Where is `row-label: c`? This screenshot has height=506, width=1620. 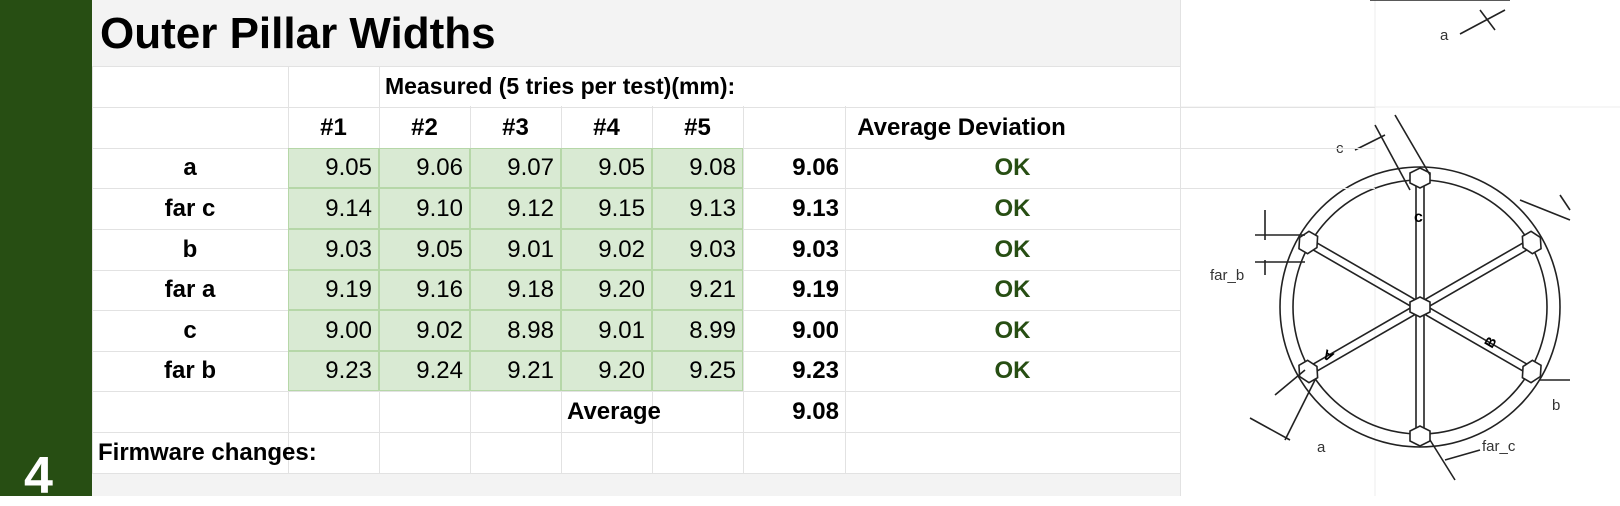
row-label: c is located at coordinates (190, 330).